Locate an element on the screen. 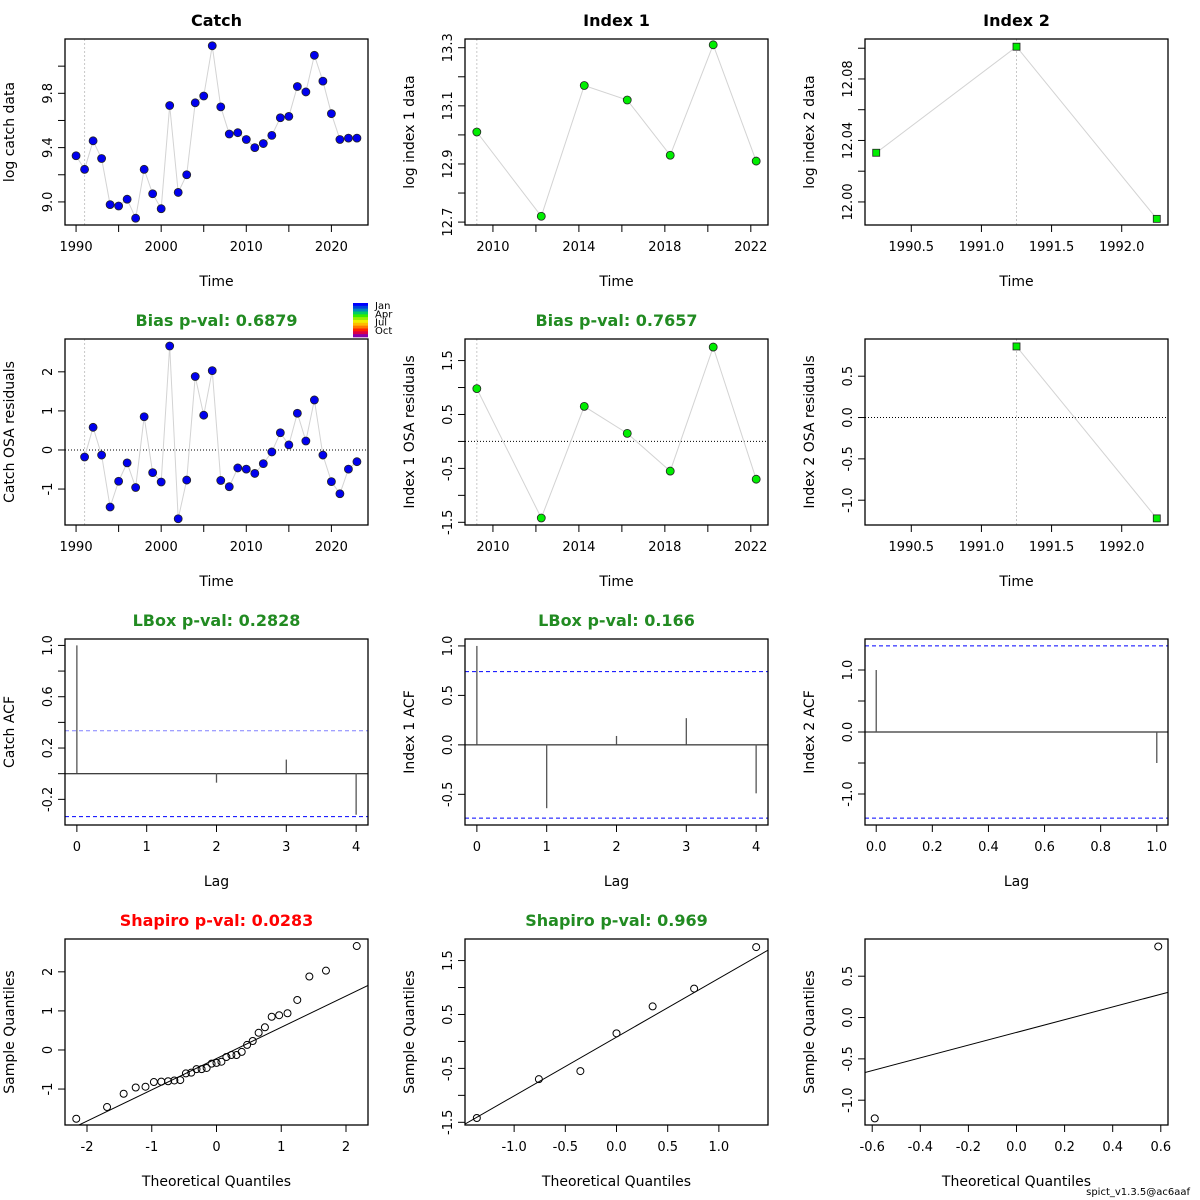 The width and height of the screenshot is (1200, 1200). x-tick-label: -0.5 is located at coordinates (565, 1147).